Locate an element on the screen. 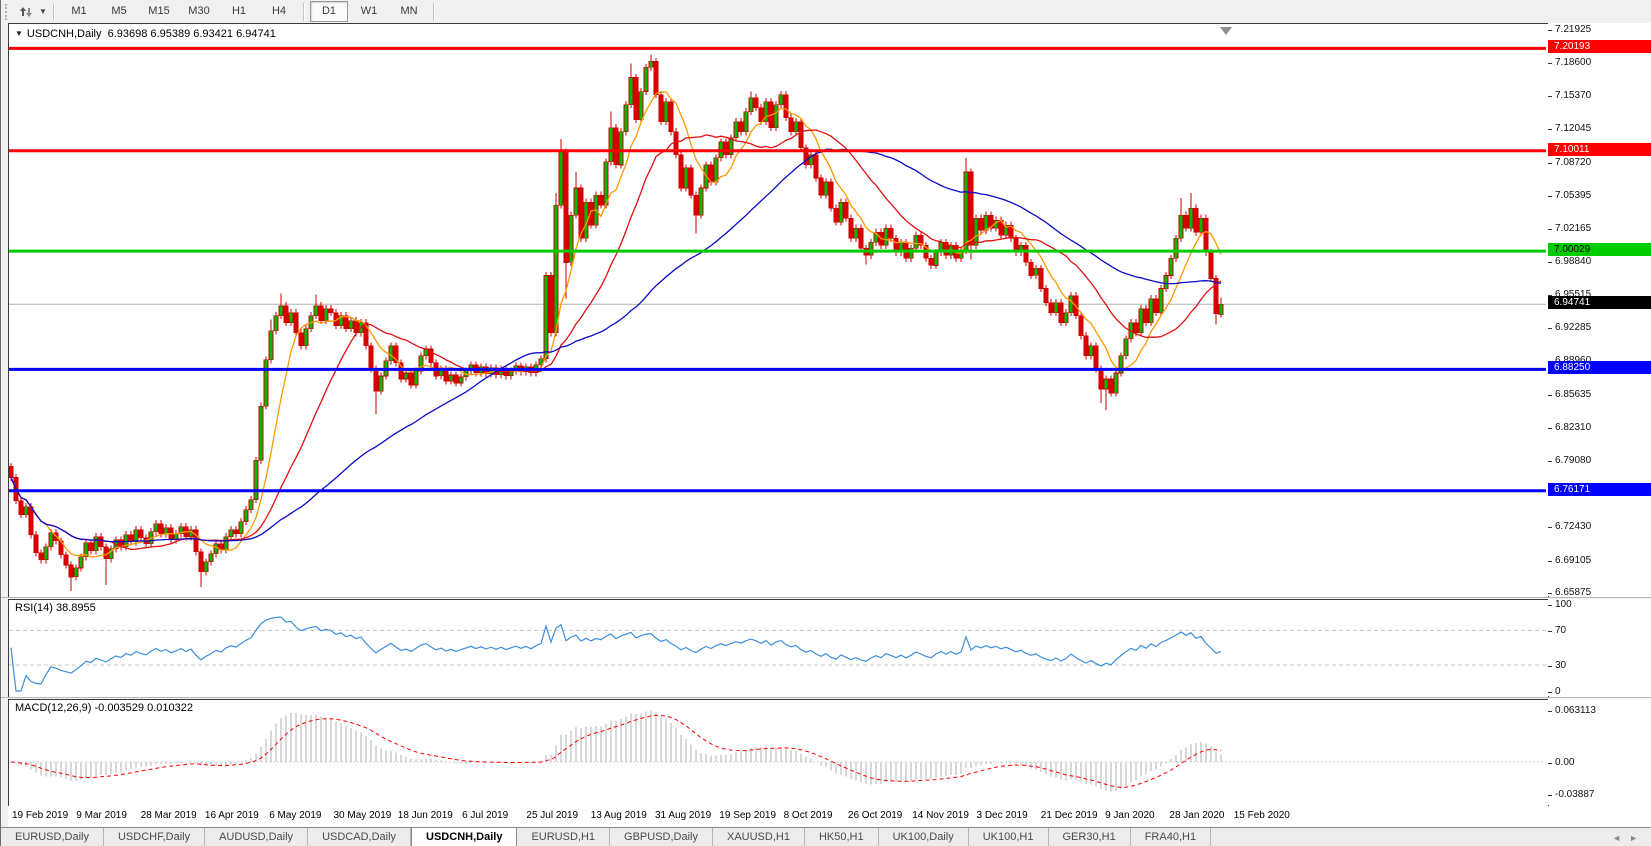 The width and height of the screenshot is (1651, 846). rsi-tick-label: 70 is located at coordinates (1561, 630).